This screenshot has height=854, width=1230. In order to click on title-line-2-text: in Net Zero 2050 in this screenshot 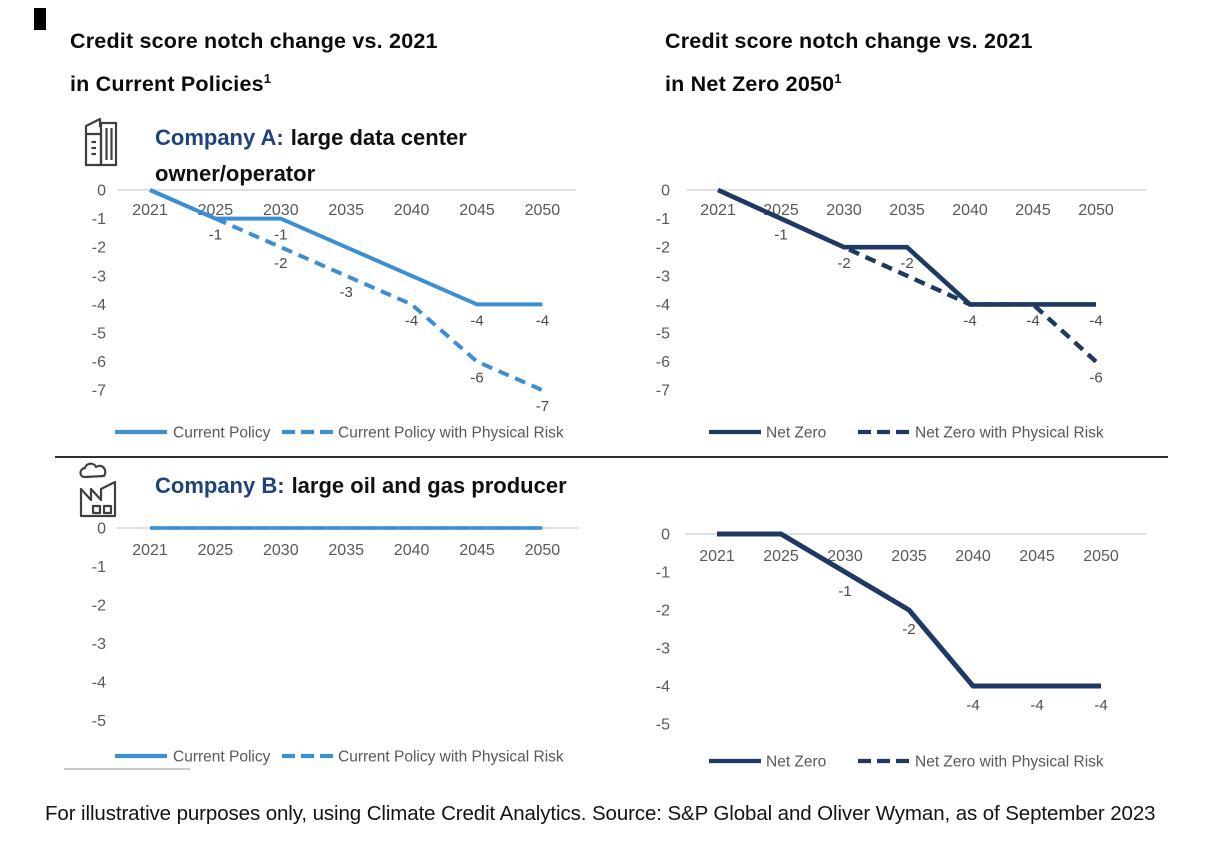, I will do `click(750, 84)`.